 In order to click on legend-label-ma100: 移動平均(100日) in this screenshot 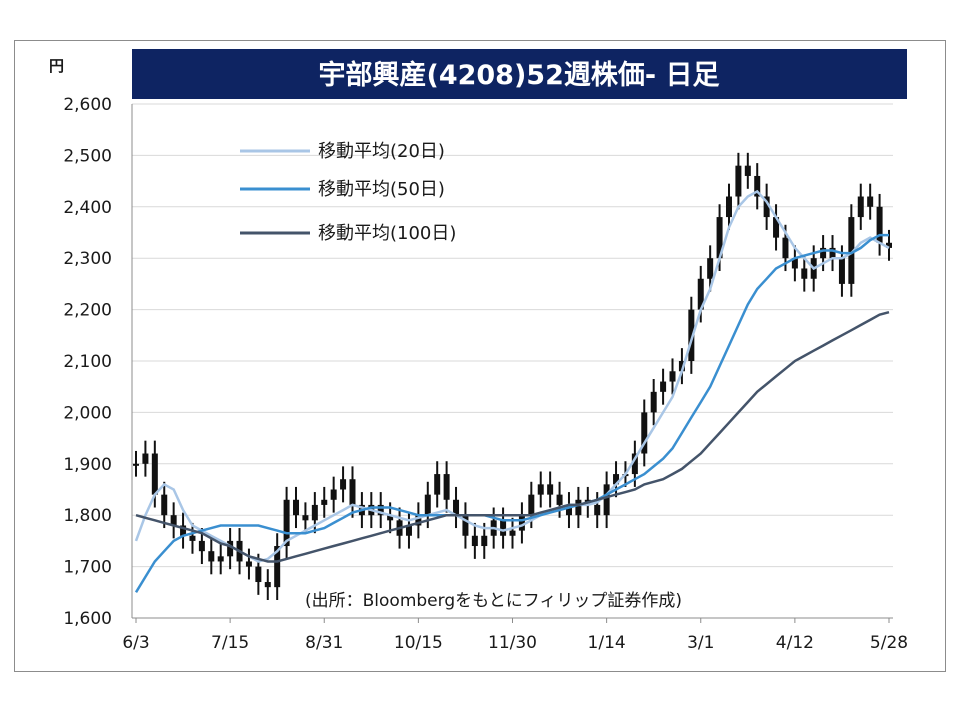, I will do `click(387, 233)`.